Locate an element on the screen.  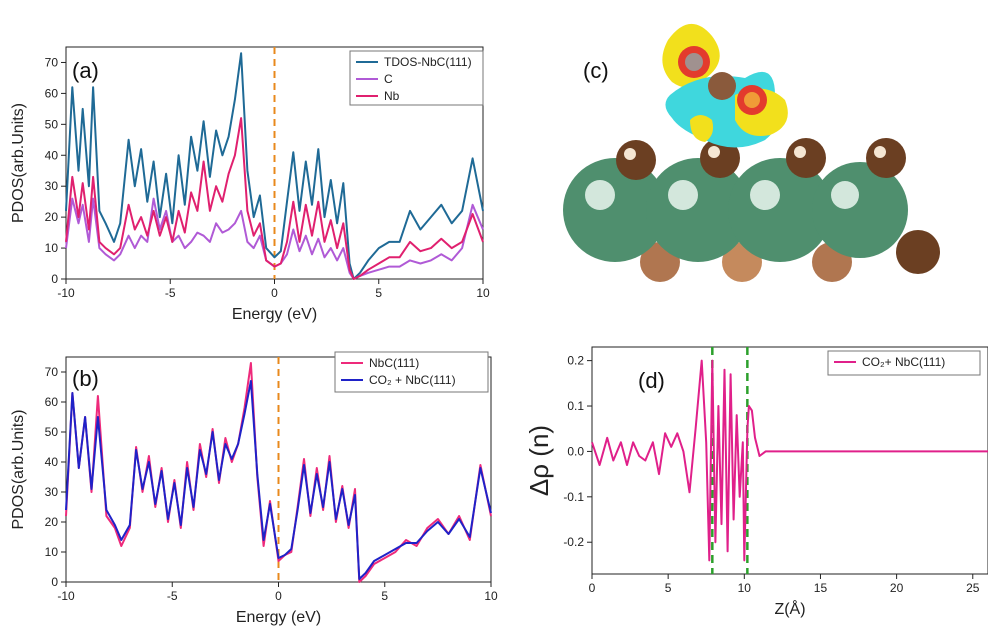
panel-label: (d) is located at coordinates (651, 380).